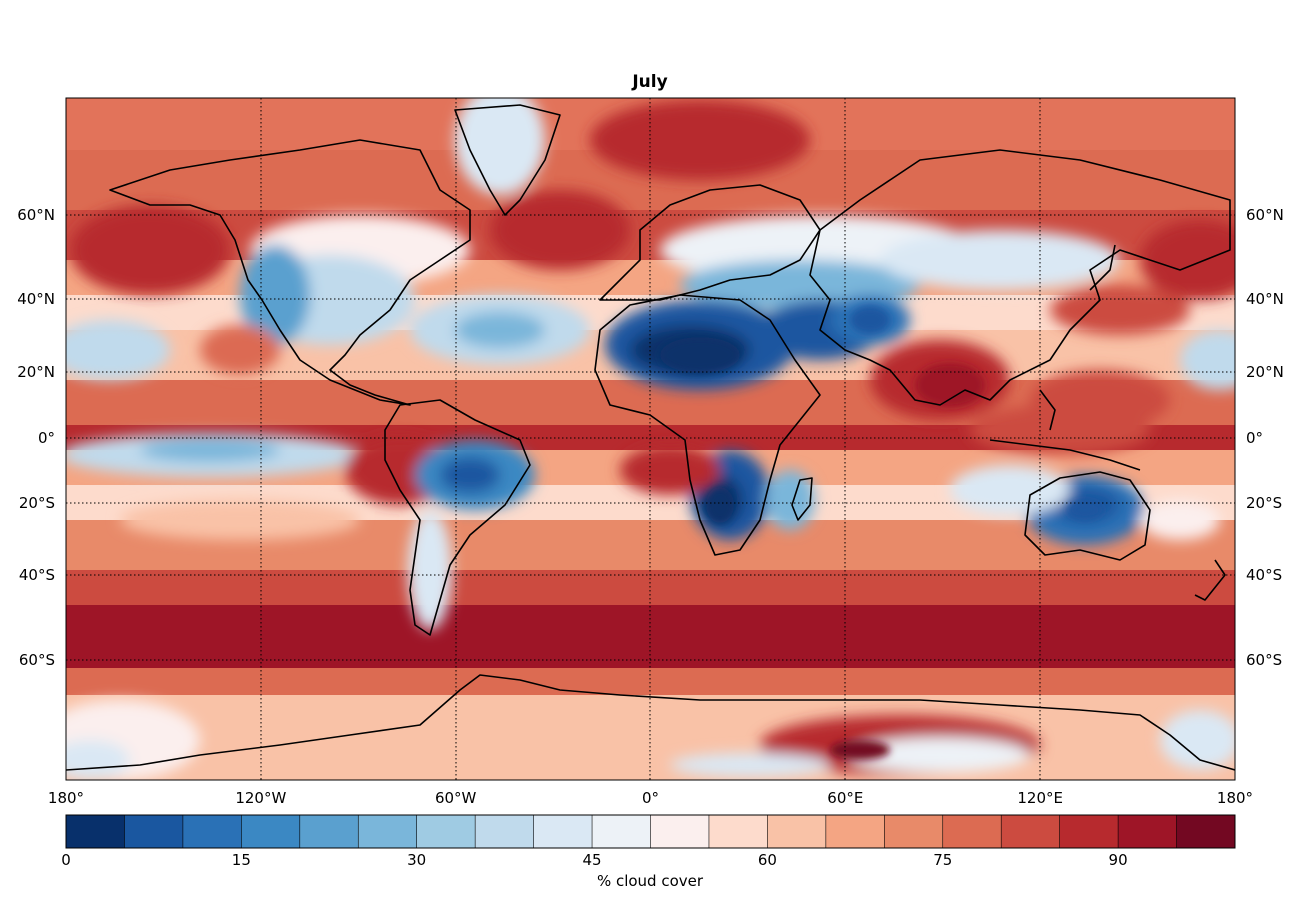 Image resolution: width=1300 pixels, height=900 pixels. Describe the element at coordinates (1265, 299) in the screenshot. I see `lat-label-right: 40°N` at that location.